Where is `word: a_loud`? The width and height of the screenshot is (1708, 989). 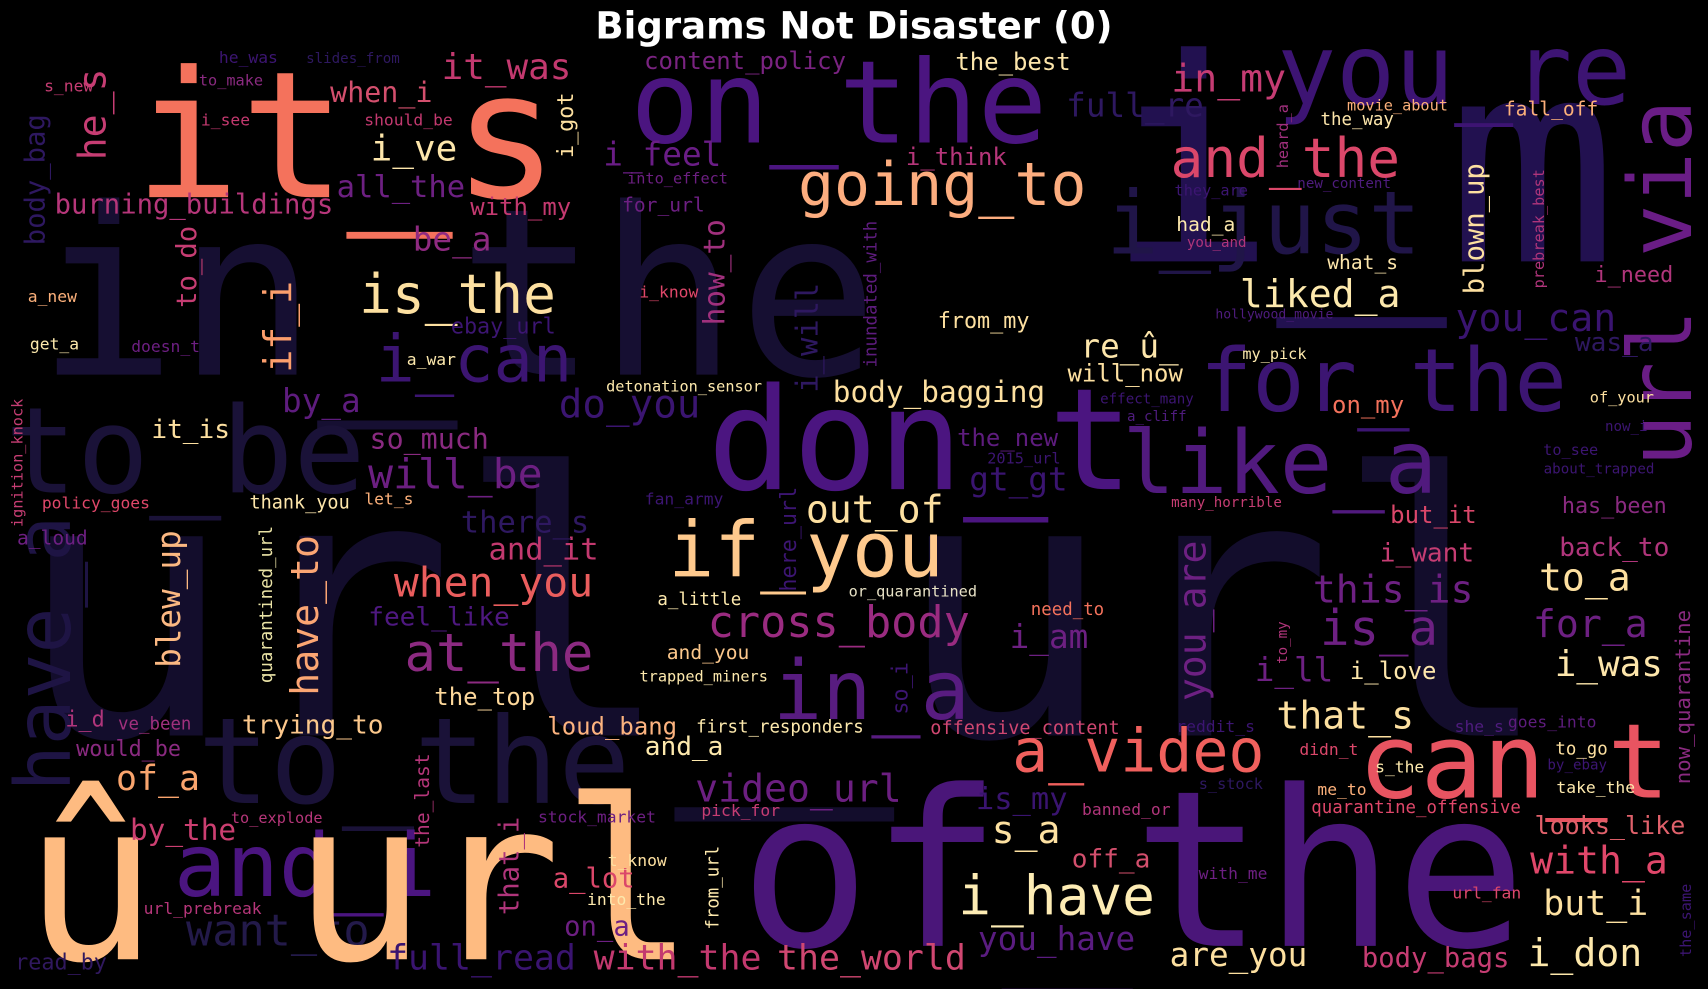 word: a_loud is located at coordinates (52, 538).